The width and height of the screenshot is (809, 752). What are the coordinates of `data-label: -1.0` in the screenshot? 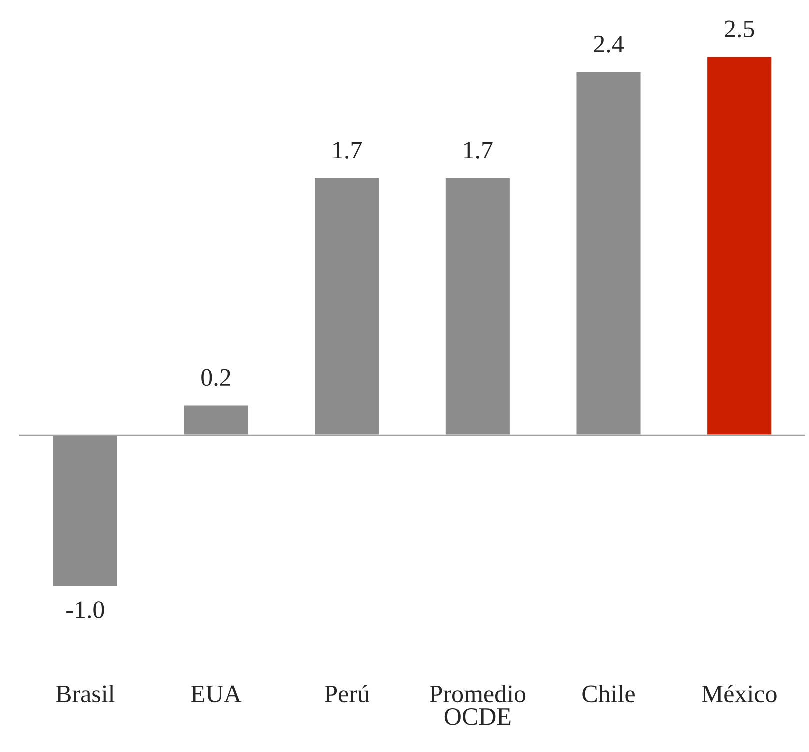 It's located at (85, 610).